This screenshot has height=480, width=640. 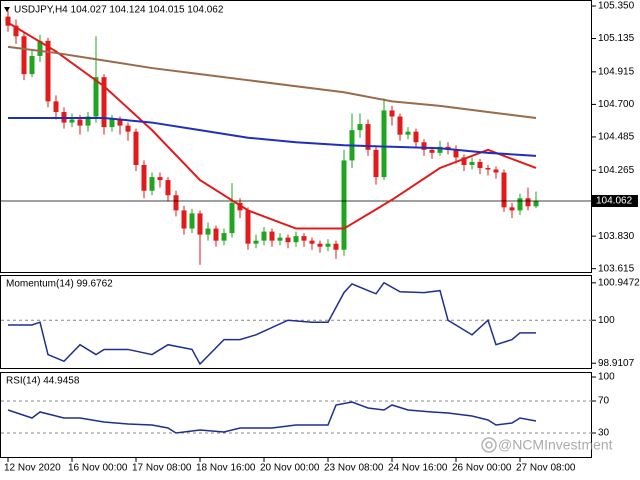 What do you see at coordinates (354, 468) in the screenshot?
I see `x-tick-label: 23 Nov 08:00` at bounding box center [354, 468].